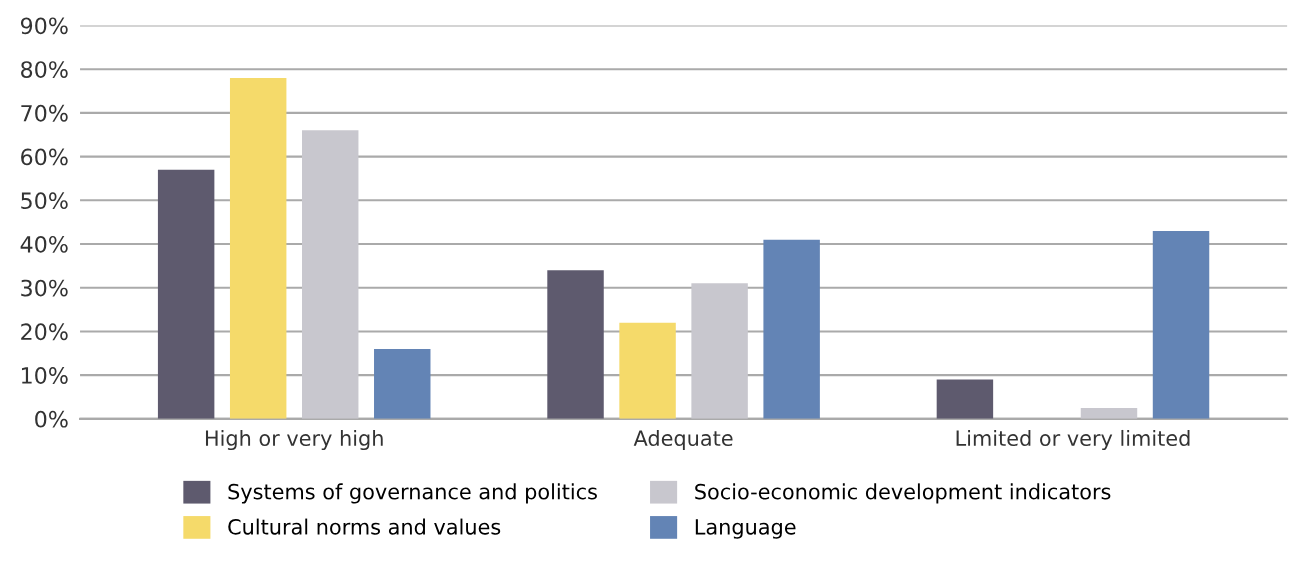 Image resolution: width=1291 pixels, height=566 pixels. Describe the element at coordinates (44, 244) in the screenshot. I see `y-tick-label: 40%` at that location.